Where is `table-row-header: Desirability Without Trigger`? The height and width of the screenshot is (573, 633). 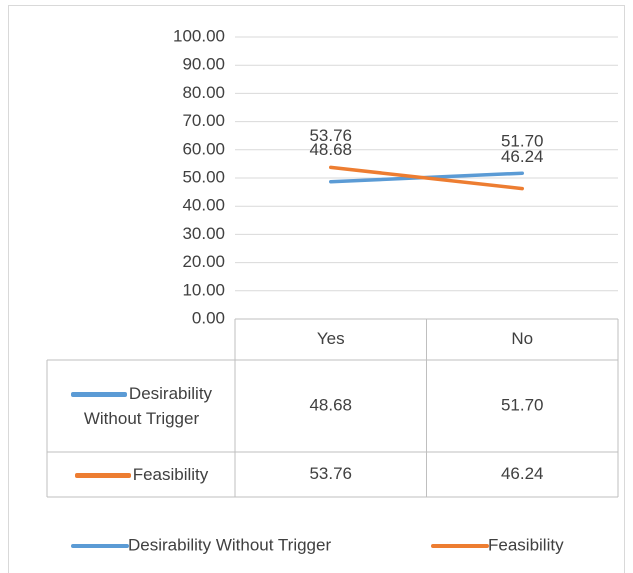
table-row-header: Desirability Without Trigger is located at coordinates (141, 406).